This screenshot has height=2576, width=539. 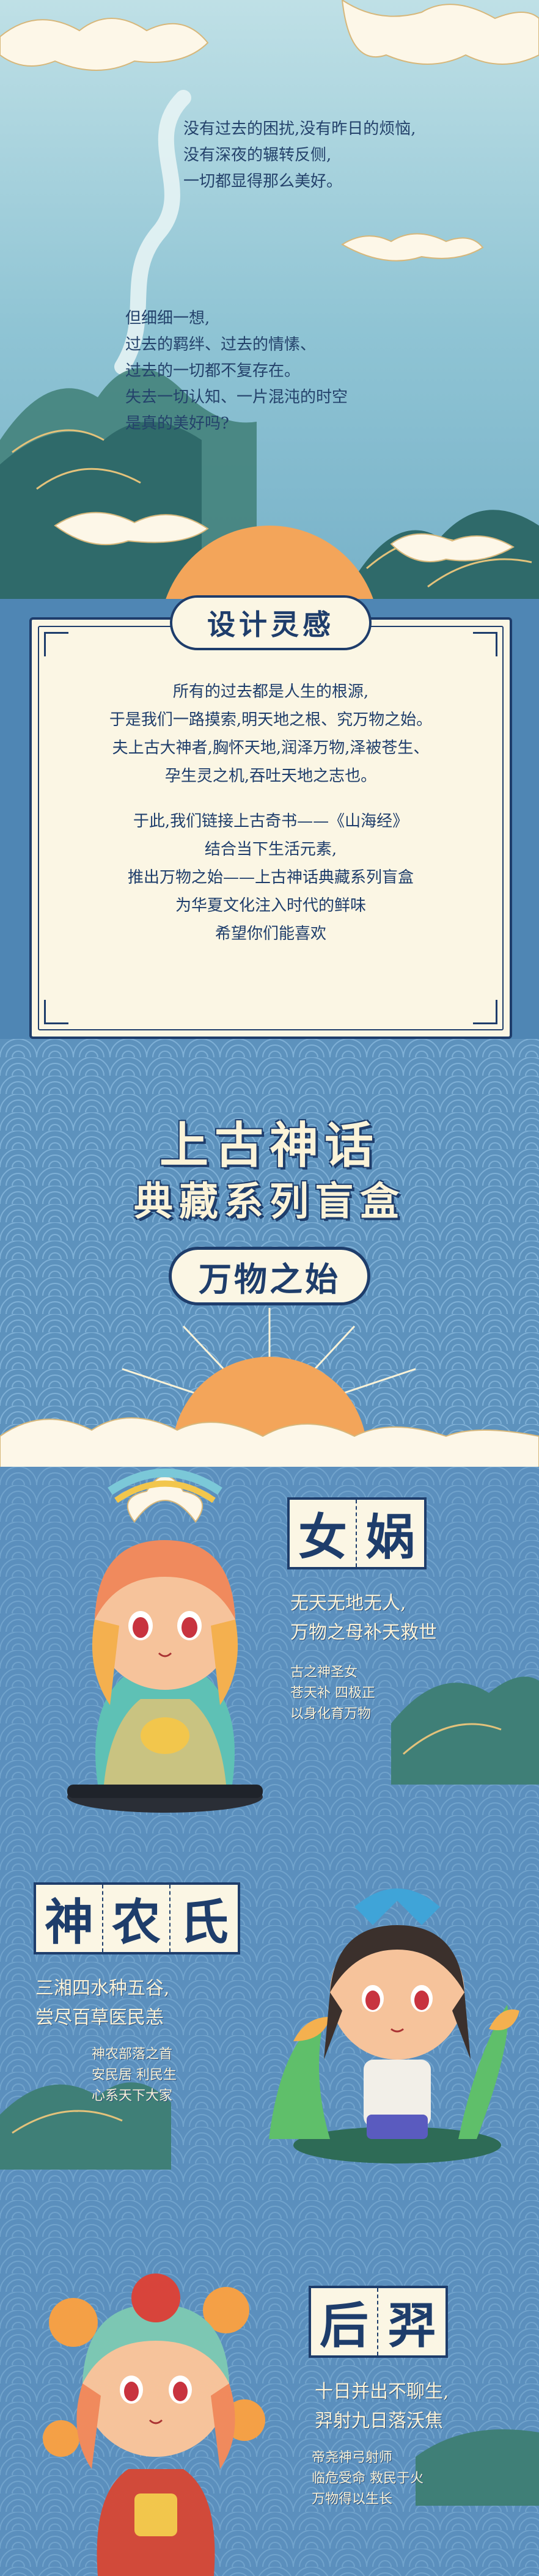 I want to click on subtitle-text: 万物之始, so click(x=269, y=1279).